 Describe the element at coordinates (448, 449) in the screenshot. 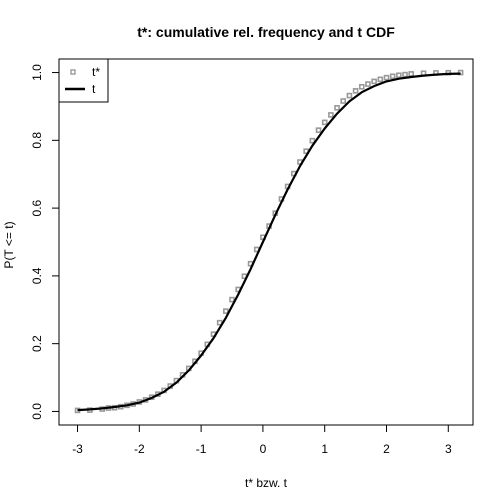

I see `x-tick-label: 3` at that location.